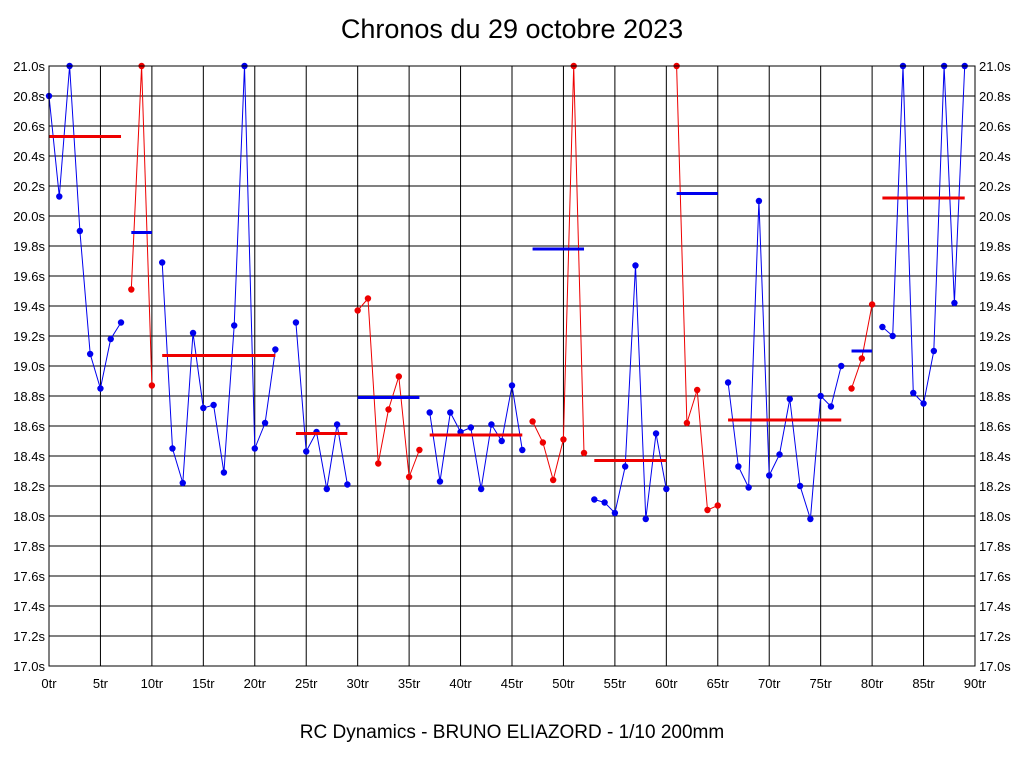 The height and width of the screenshot is (768, 1024). What do you see at coordinates (995, 426) in the screenshot?
I see `y-tick-label-right: 18.6s` at bounding box center [995, 426].